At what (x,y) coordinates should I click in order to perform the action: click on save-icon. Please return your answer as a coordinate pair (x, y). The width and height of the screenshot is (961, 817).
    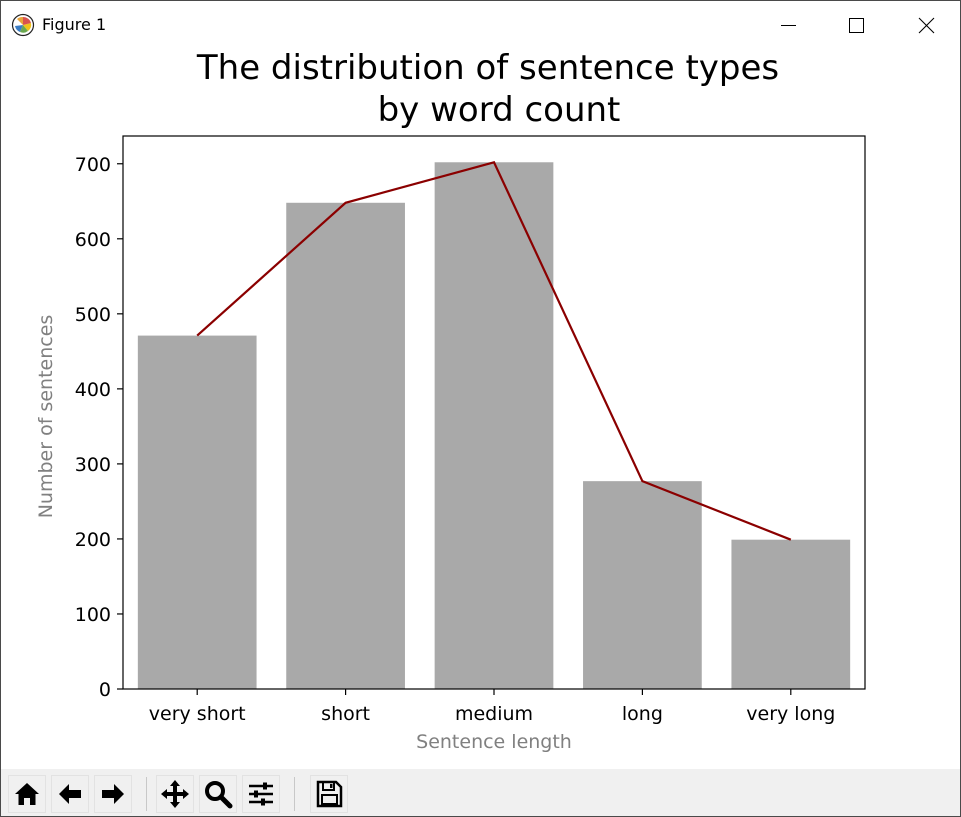
    Looking at the image, I should click on (329, 794).